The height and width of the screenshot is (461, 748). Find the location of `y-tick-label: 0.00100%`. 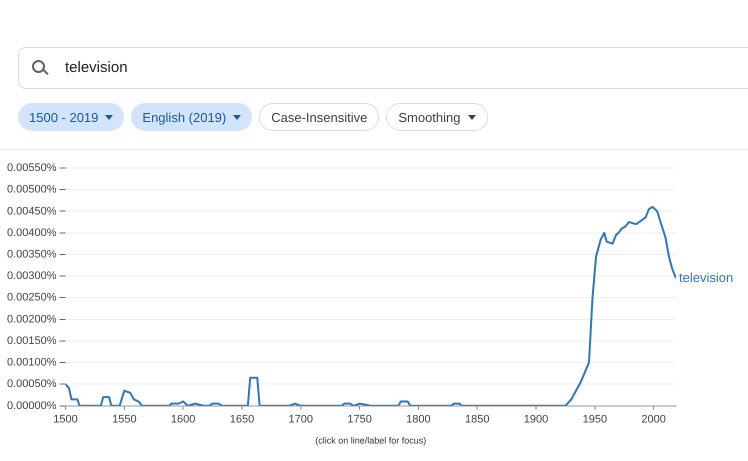

y-tick-label: 0.00100% is located at coordinates (31, 362).